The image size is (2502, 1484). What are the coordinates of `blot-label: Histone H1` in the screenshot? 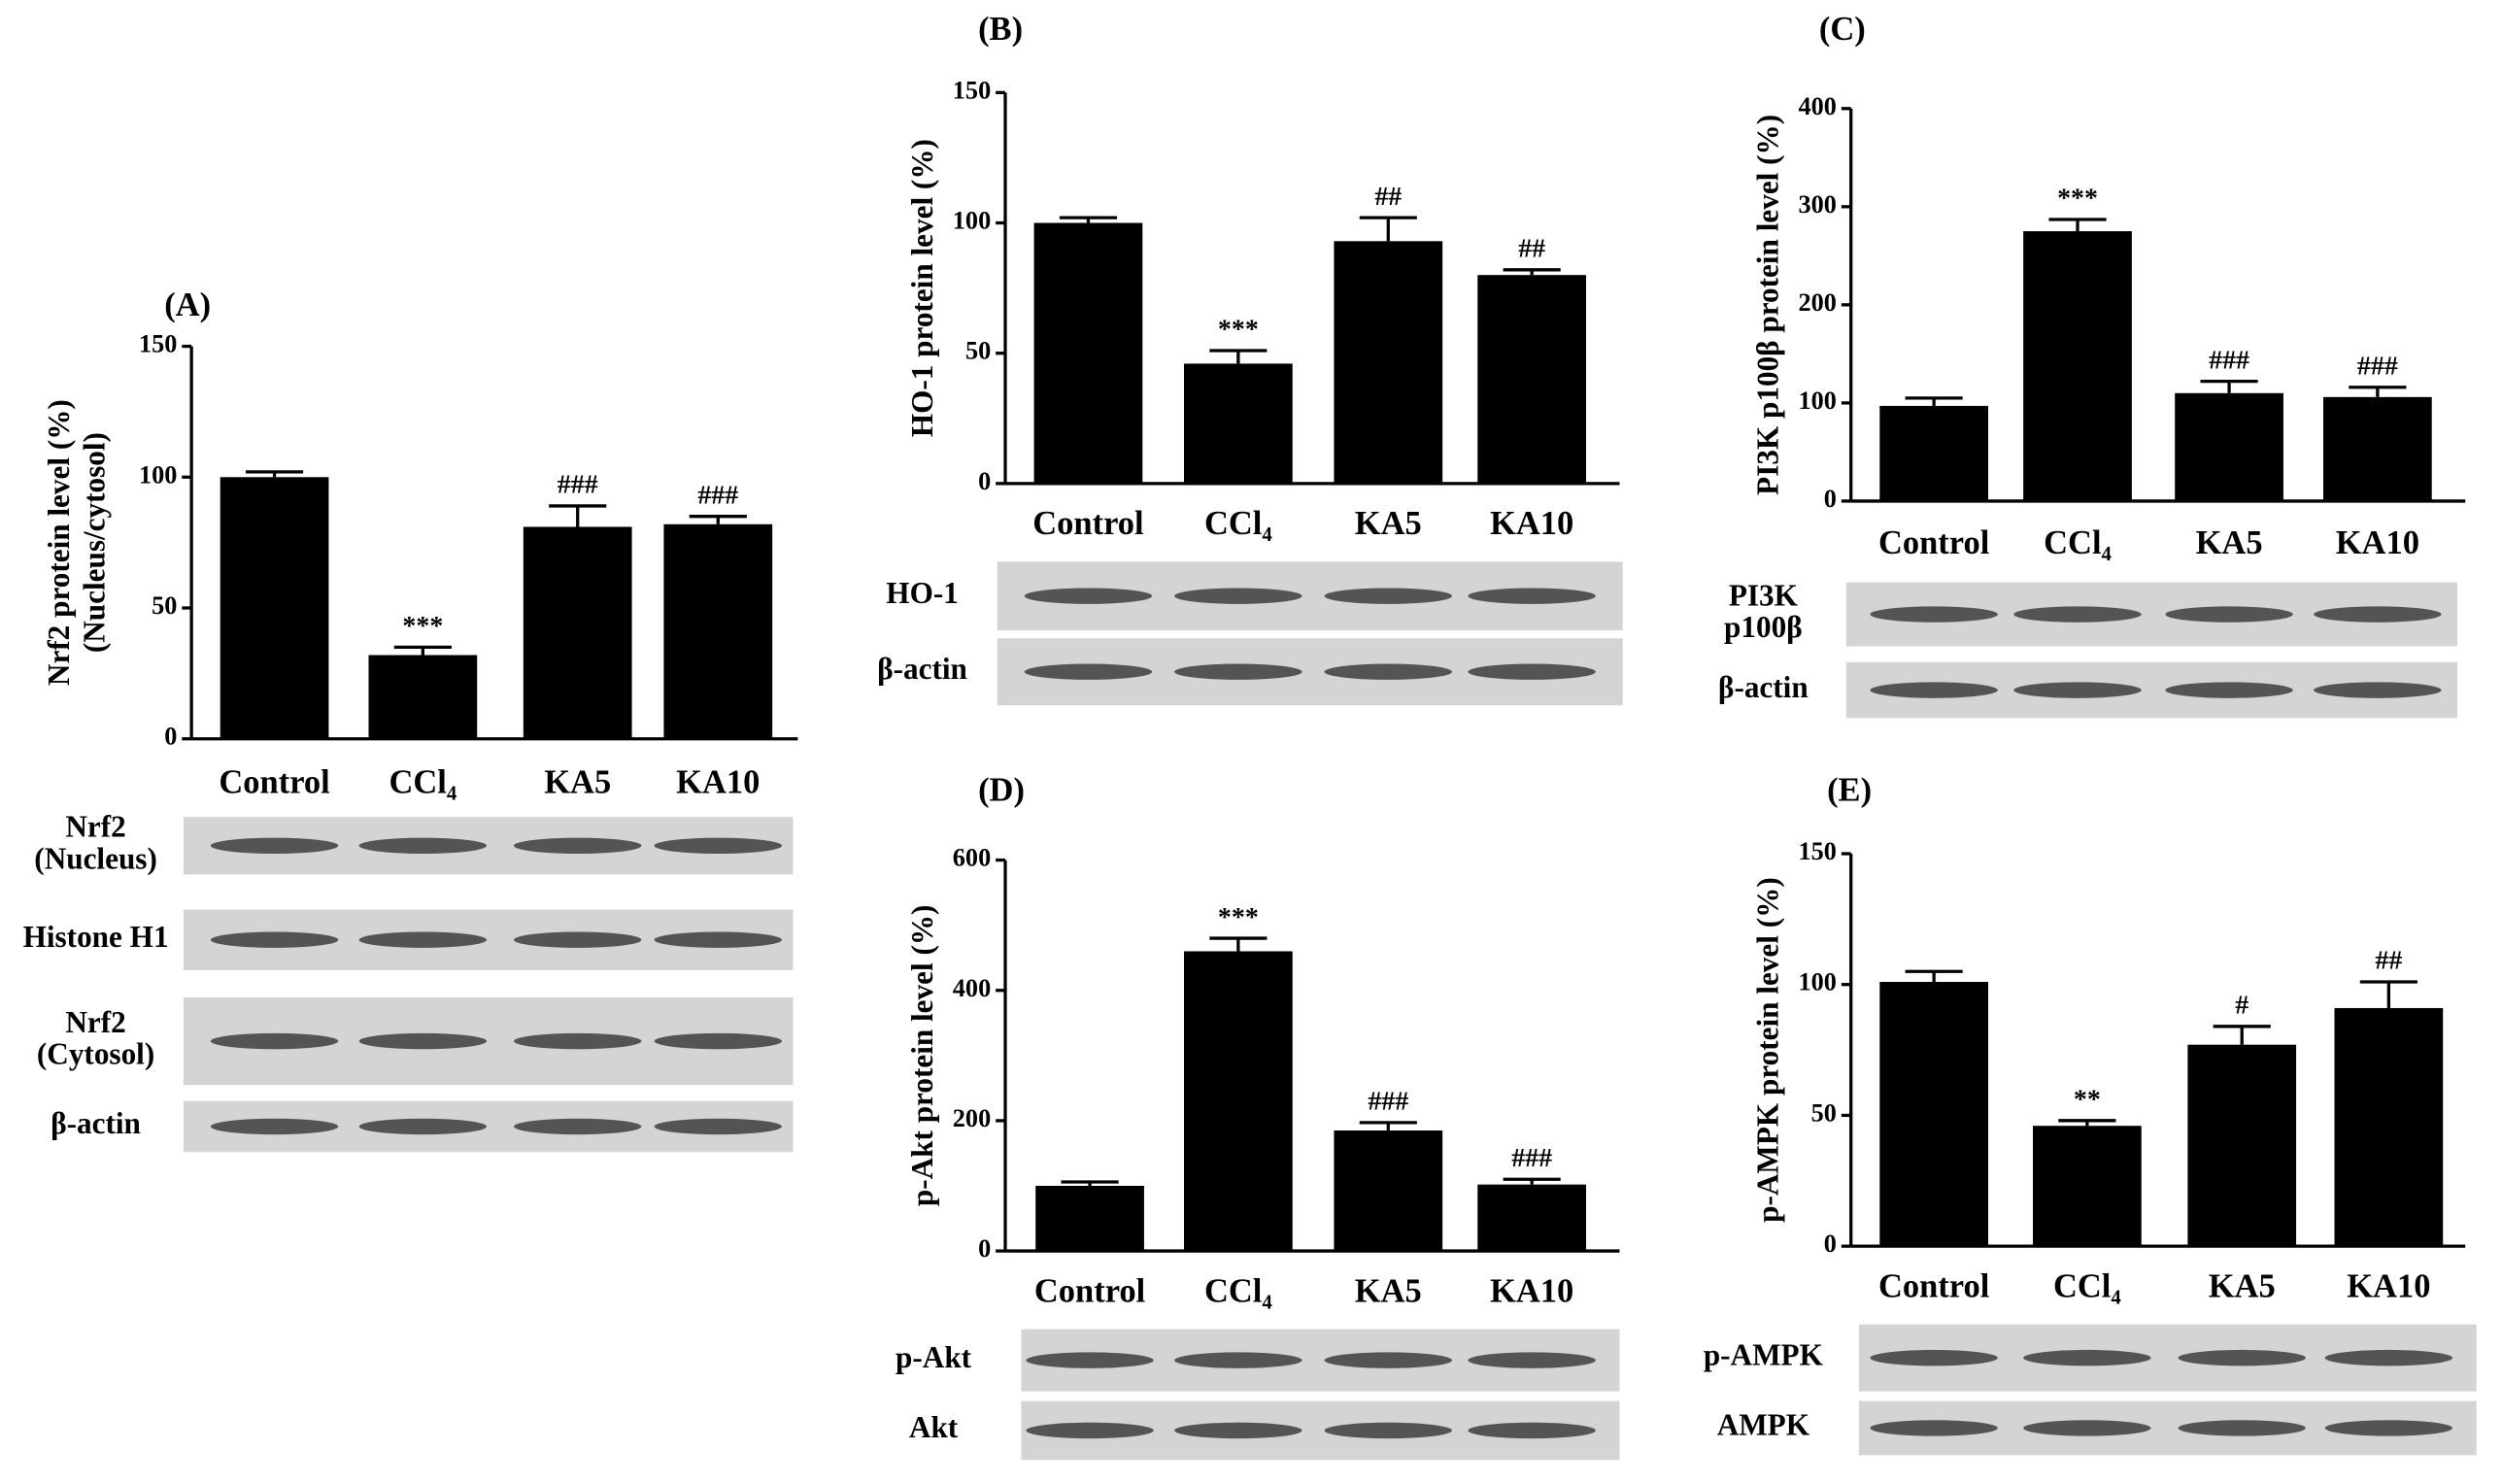 It's located at (96, 937).